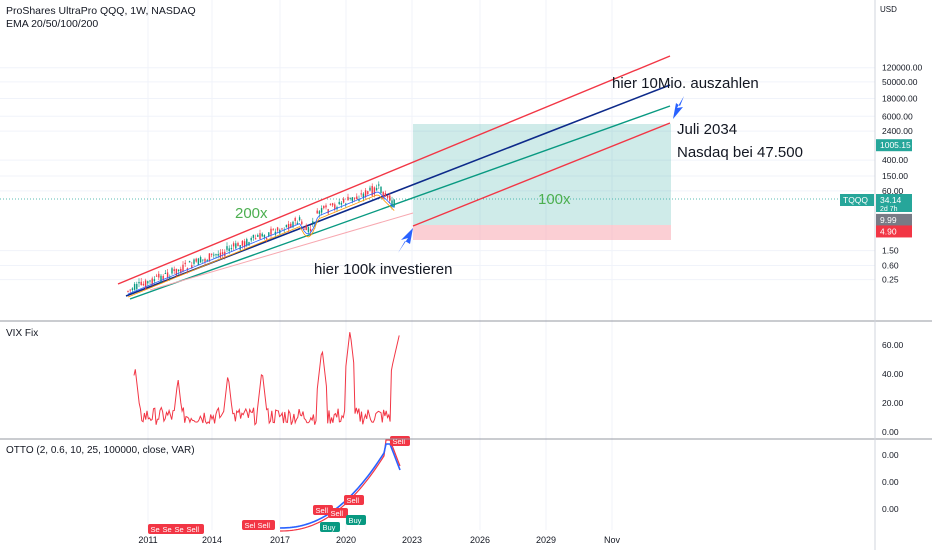  Describe the element at coordinates (554, 199) in the screenshot. I see `multiplier-100x-label: 100x` at that location.